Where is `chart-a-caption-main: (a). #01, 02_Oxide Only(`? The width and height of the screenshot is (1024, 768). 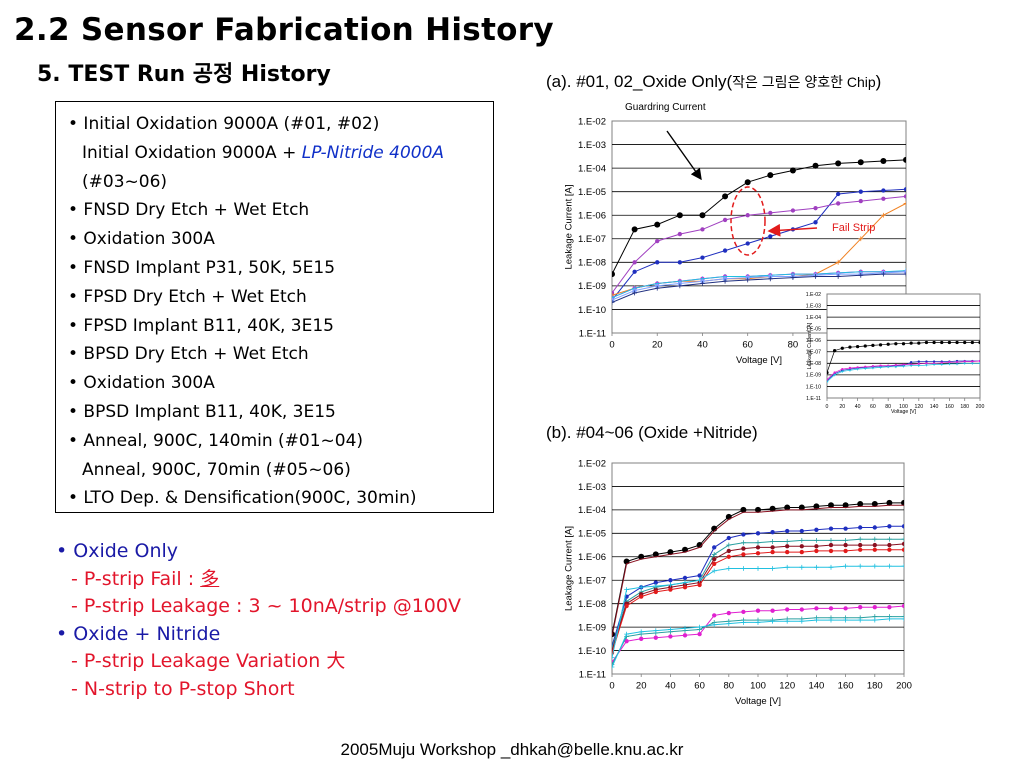
chart-a-caption-main: (a). #01, 02_Oxide Only( is located at coordinates (639, 81).